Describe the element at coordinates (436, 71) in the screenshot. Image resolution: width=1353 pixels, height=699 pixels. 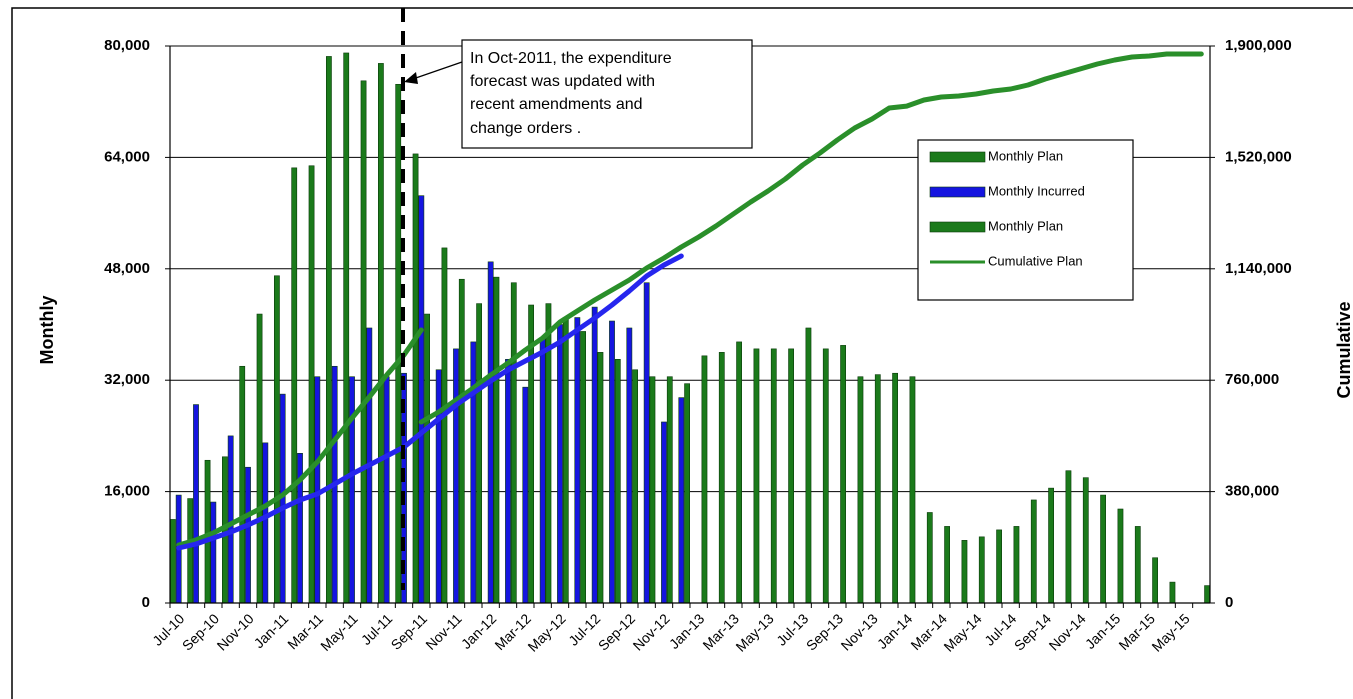
I see `annotation-arrow` at that location.